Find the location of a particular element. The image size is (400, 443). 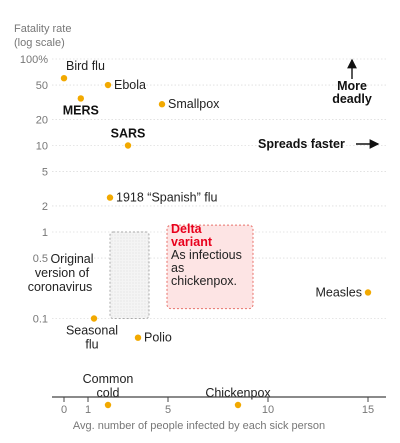

point-common-cold is located at coordinates (108, 405).